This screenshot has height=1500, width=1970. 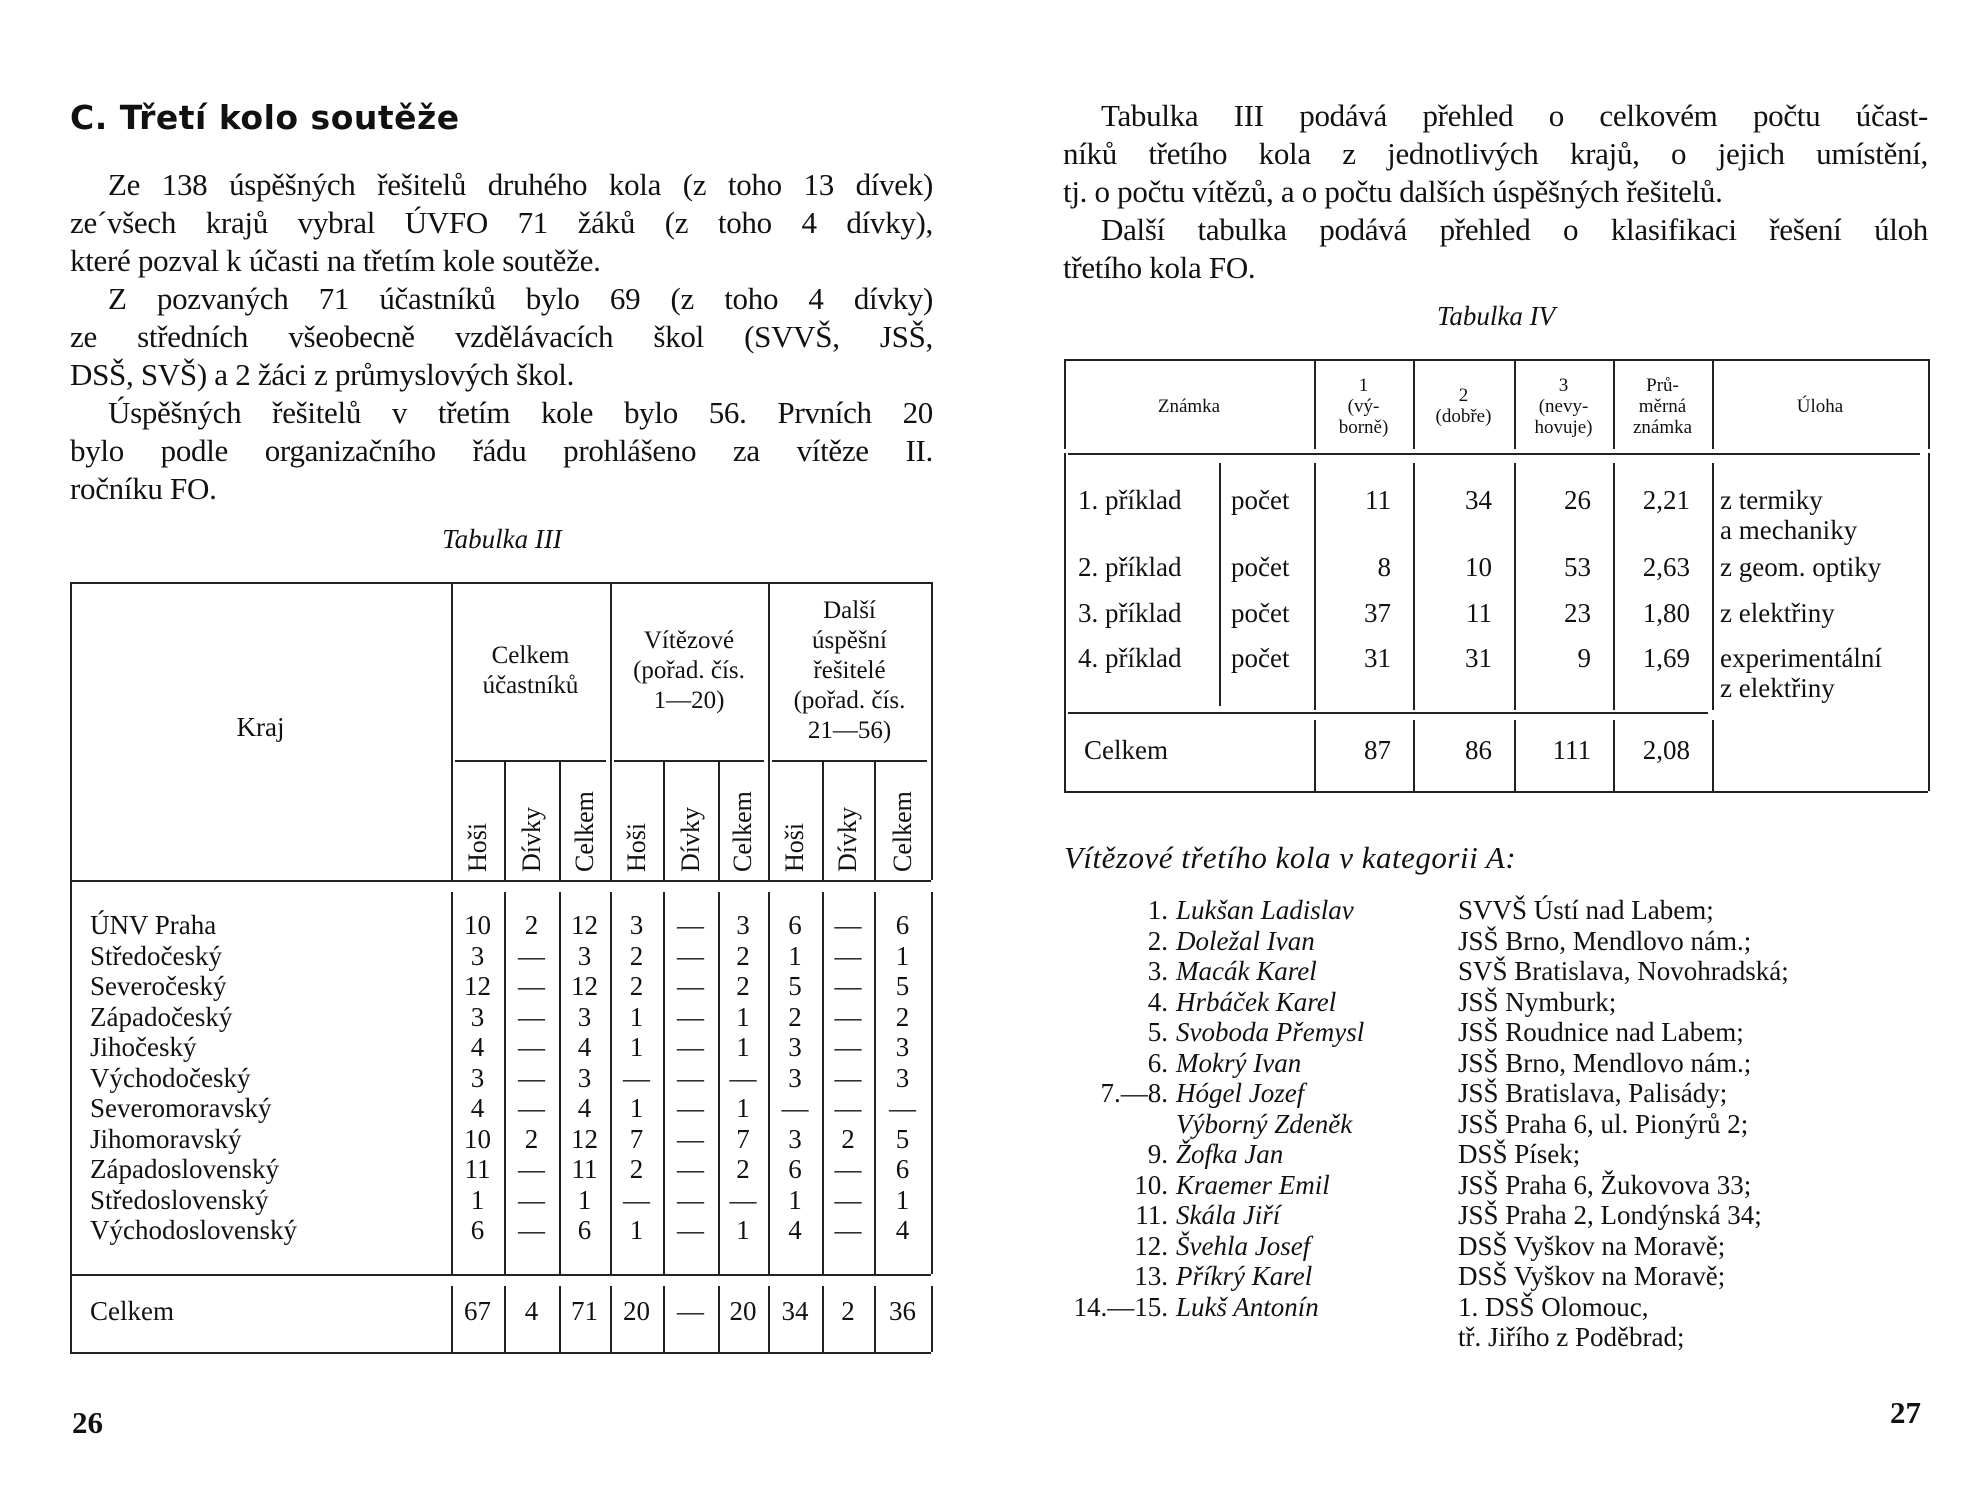 I want to click on column-header-line: (nevy-, so click(x=1563, y=406).